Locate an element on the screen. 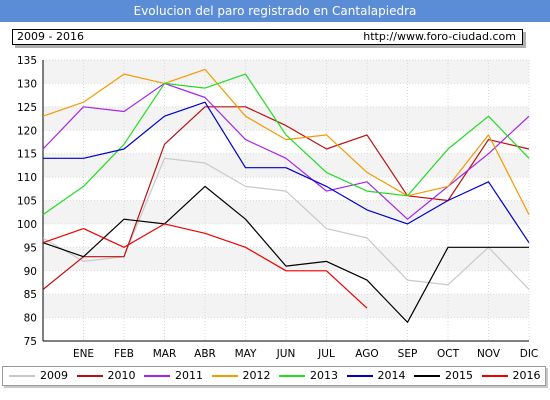  info-box: 2009 - 2016 http://www.foro-ciudad.com is located at coordinates (267, 37).